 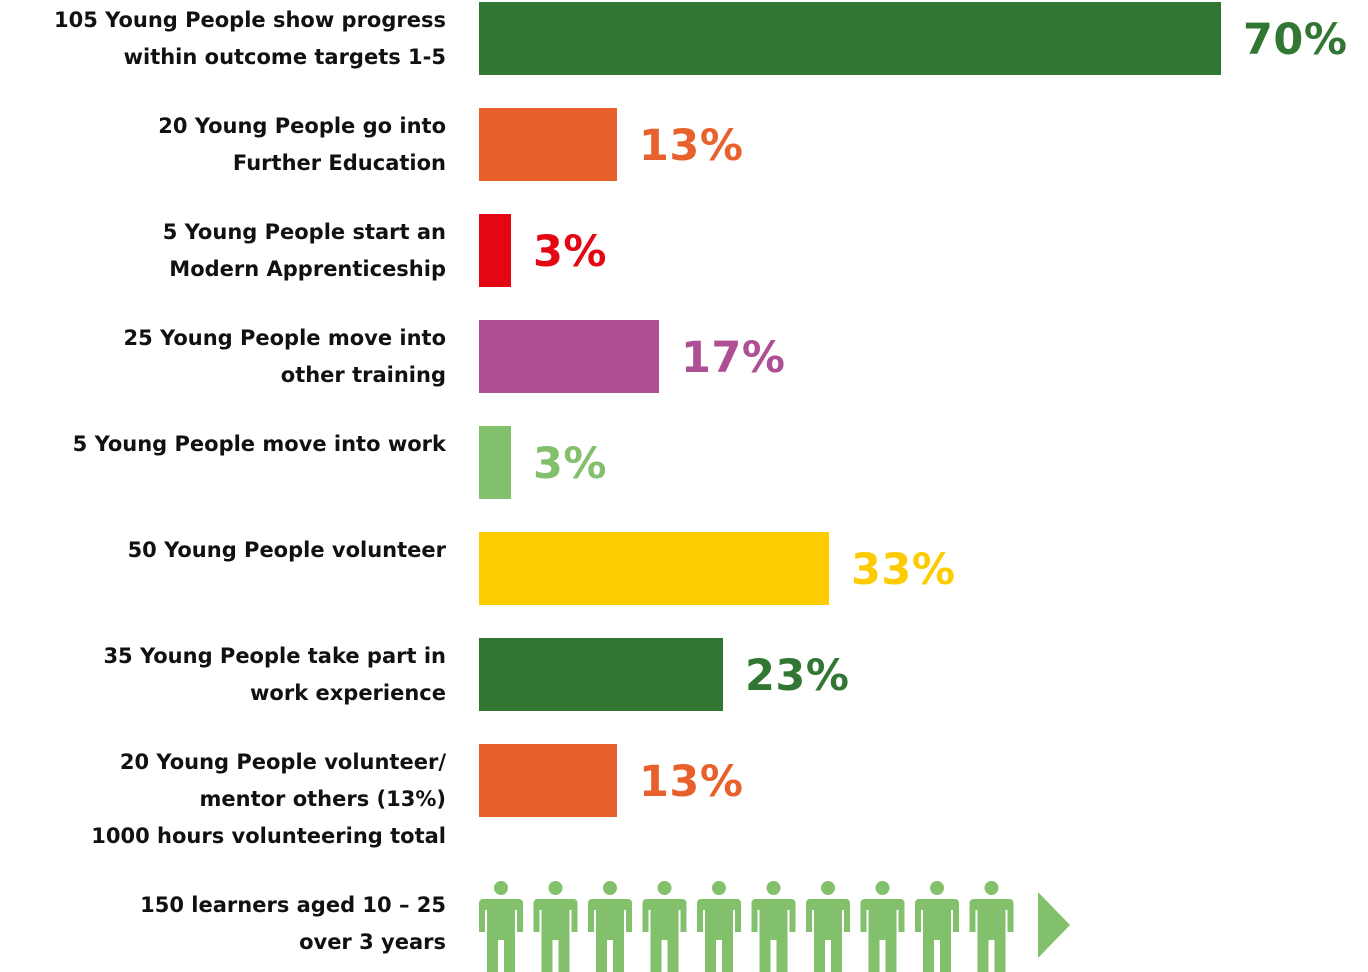 I want to click on value-label: 23%, so click(x=797, y=676).